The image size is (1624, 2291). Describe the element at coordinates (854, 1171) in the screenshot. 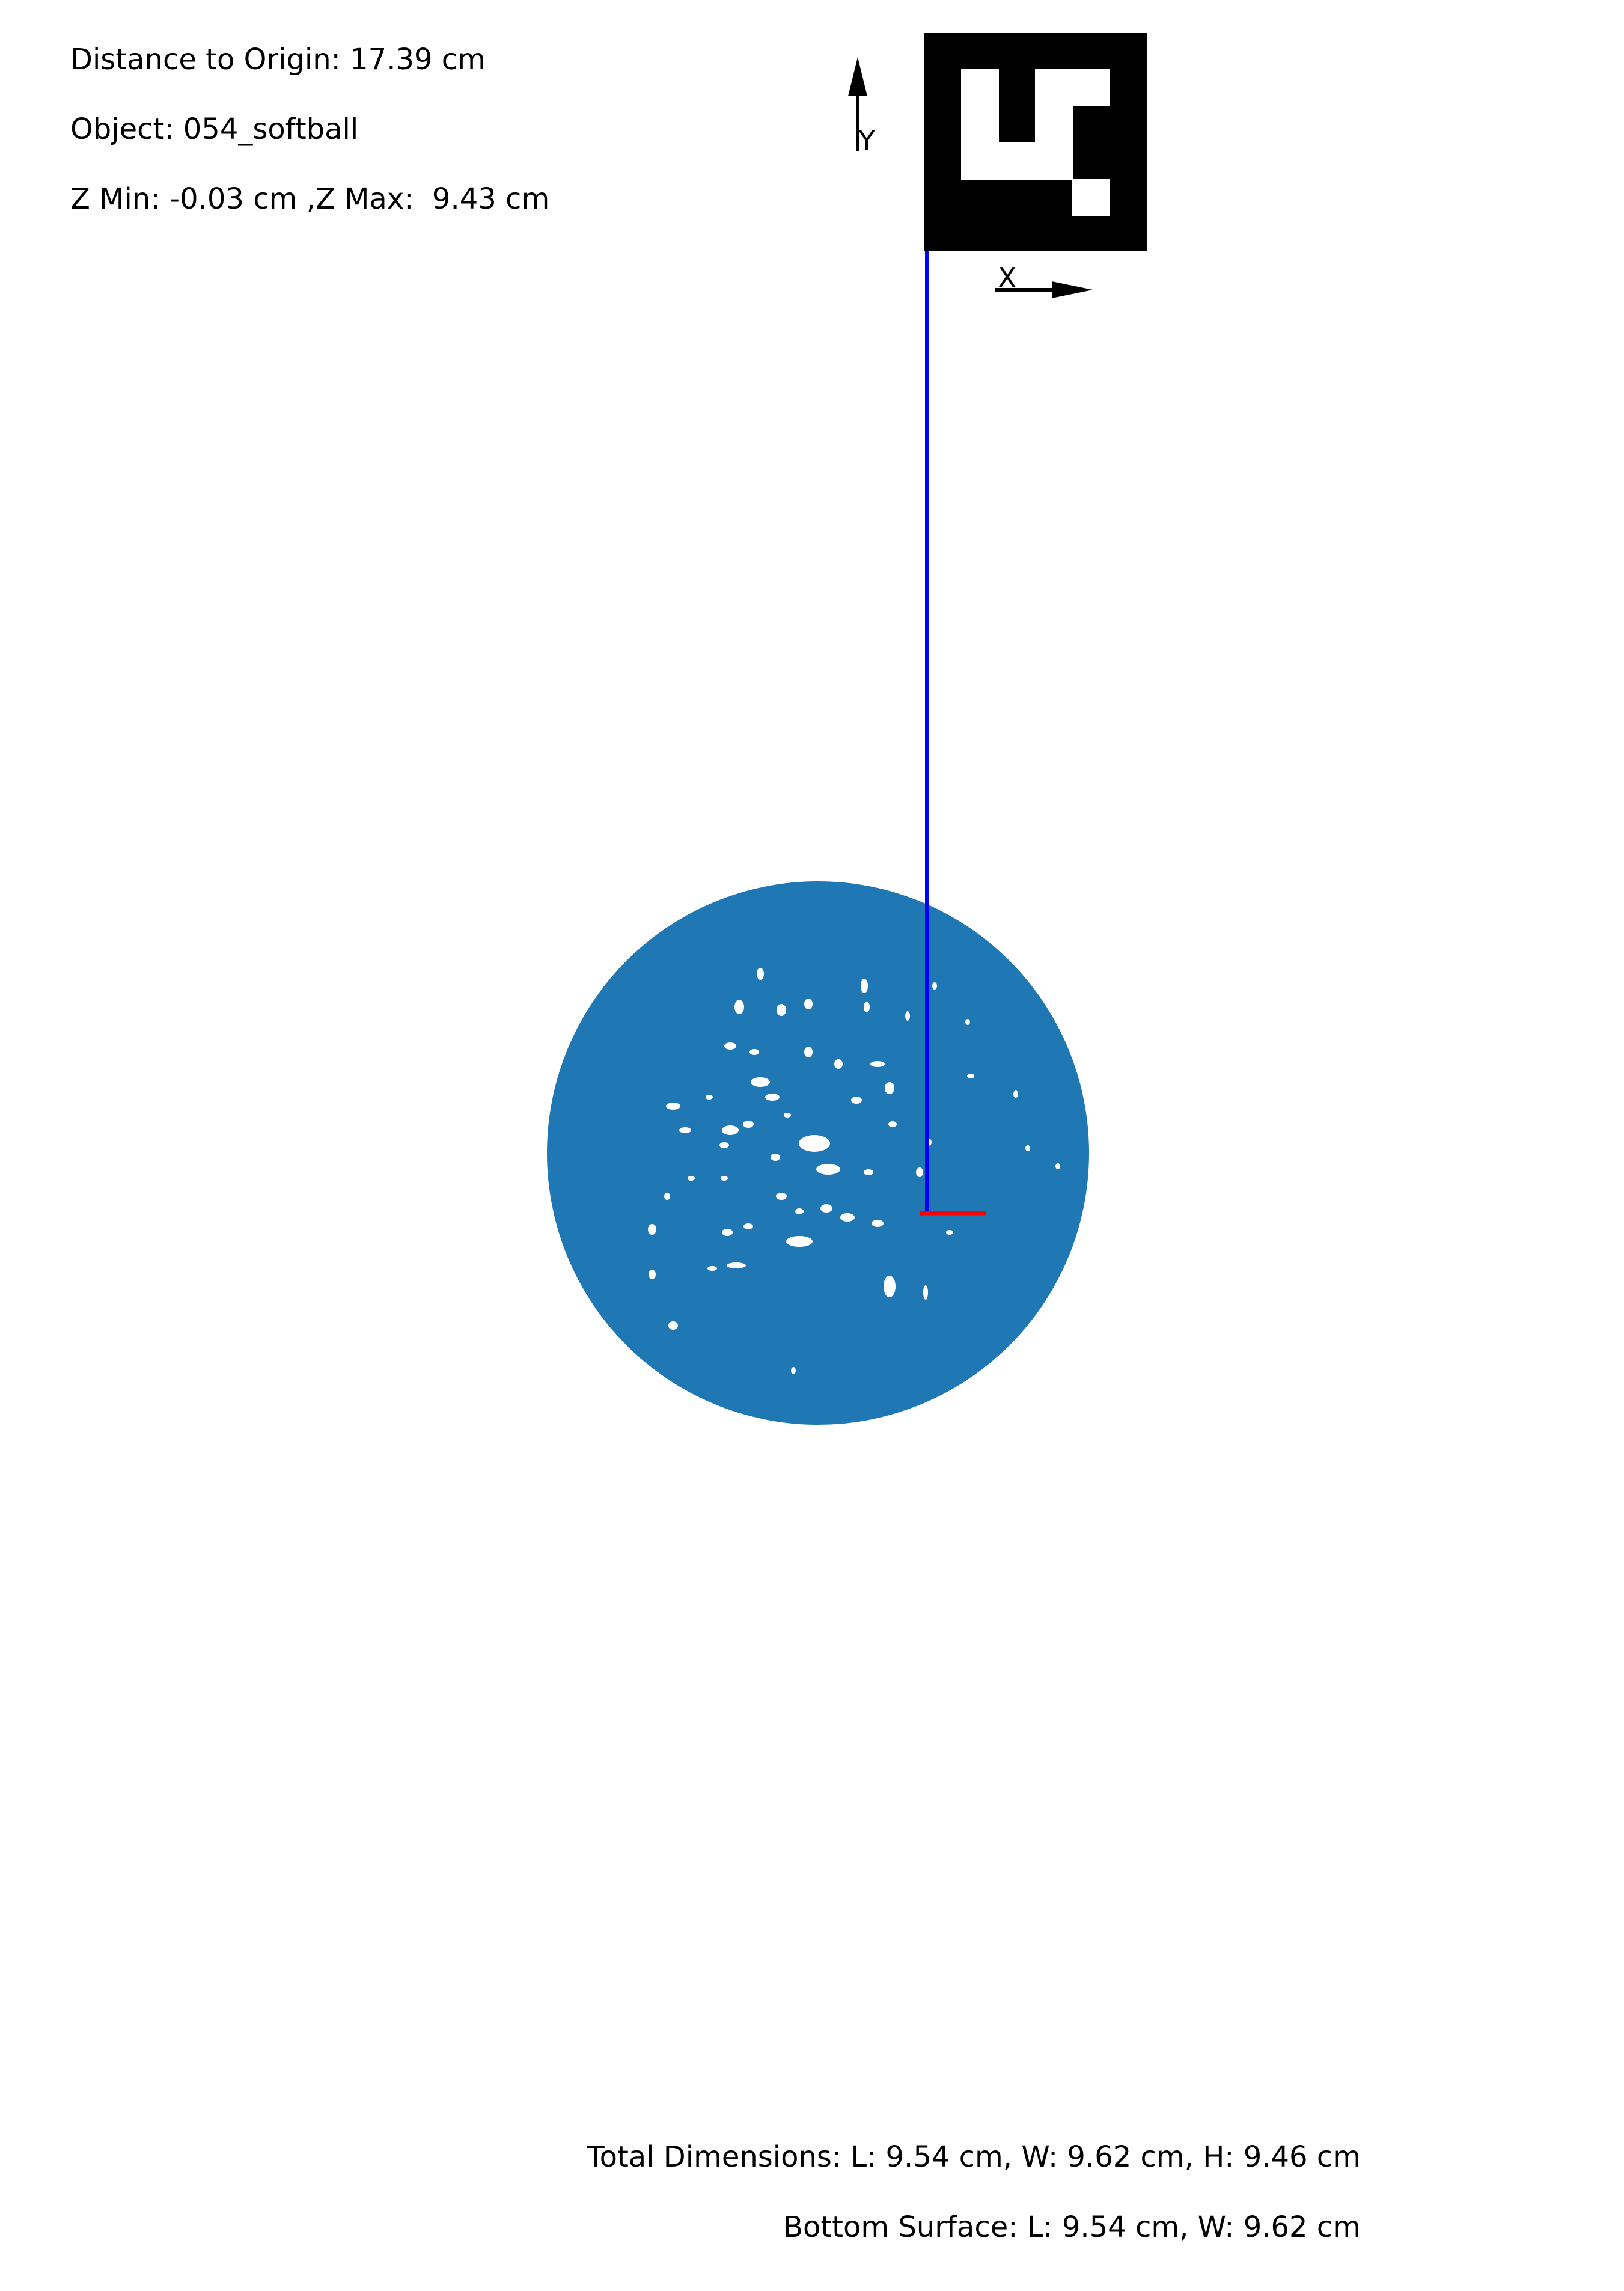

I see `point-cloud-holes` at that location.